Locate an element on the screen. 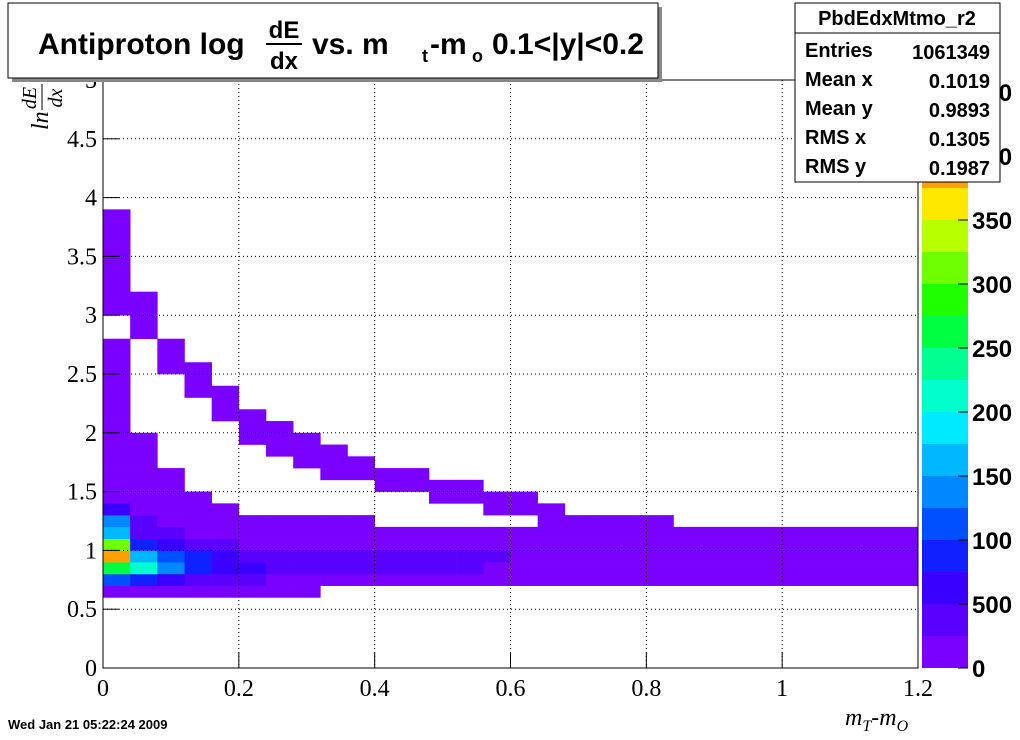  x-label-m2: -m is located at coordinates (883, 718).